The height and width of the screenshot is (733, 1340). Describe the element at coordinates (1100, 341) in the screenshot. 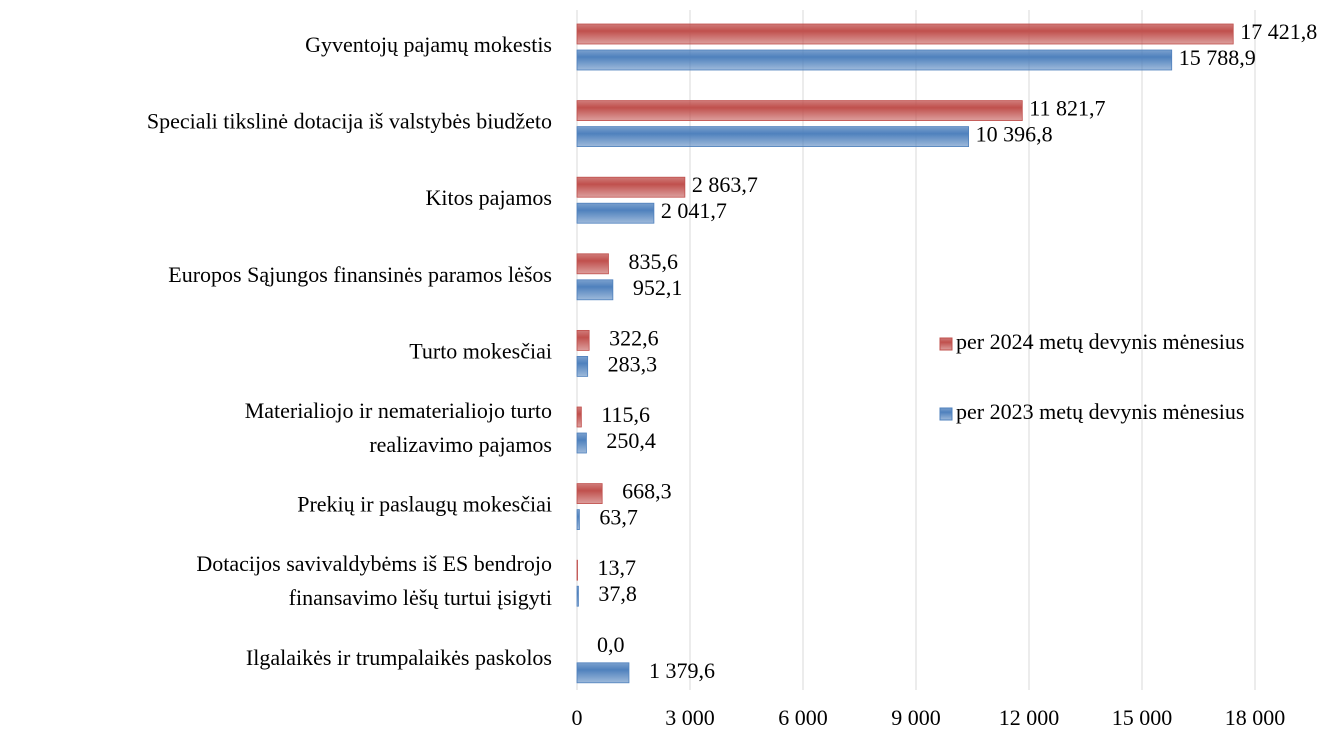

I see `legend-label: per 2024 metų devynis mėnesius` at that location.